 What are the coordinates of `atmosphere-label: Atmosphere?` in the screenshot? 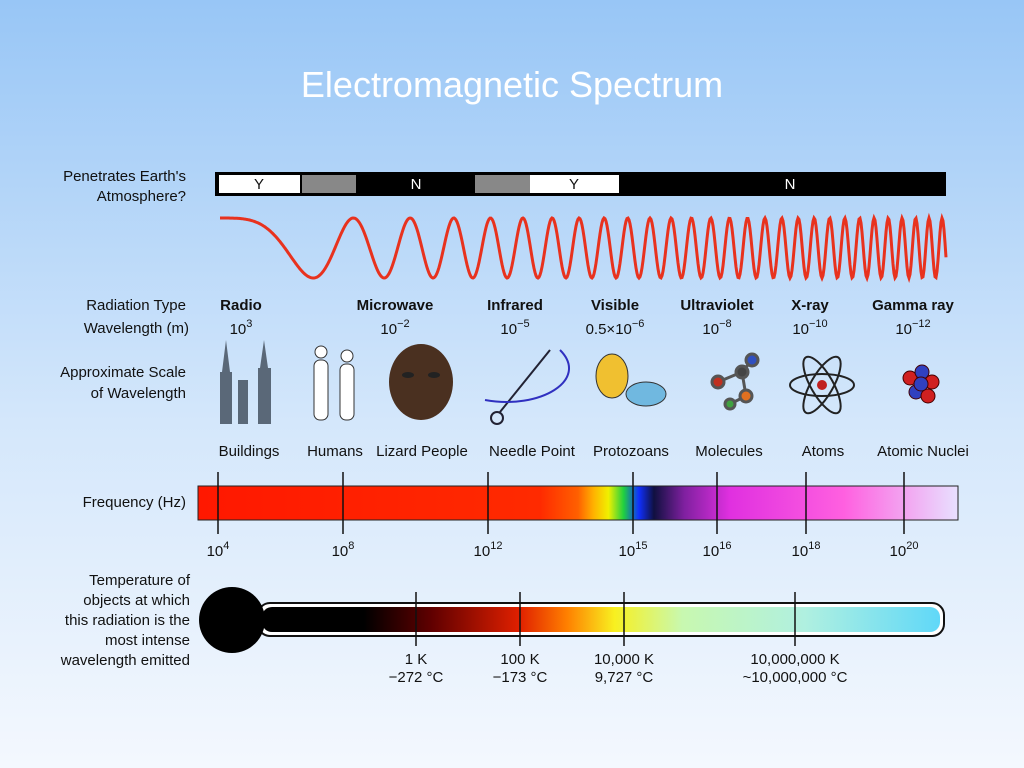 It's located at (141, 196).